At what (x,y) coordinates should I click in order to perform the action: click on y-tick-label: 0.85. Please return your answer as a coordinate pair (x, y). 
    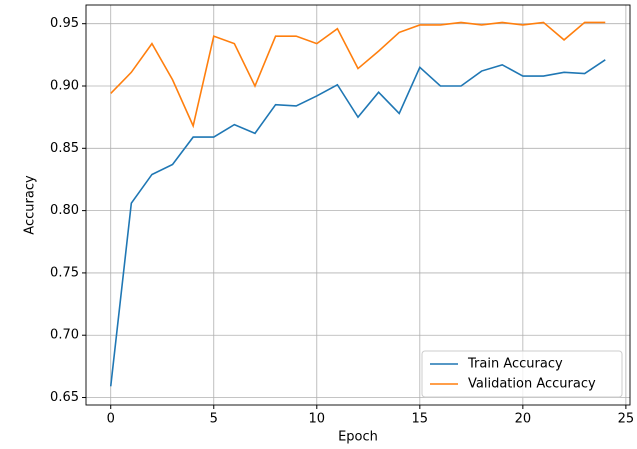
    Looking at the image, I should click on (64, 148).